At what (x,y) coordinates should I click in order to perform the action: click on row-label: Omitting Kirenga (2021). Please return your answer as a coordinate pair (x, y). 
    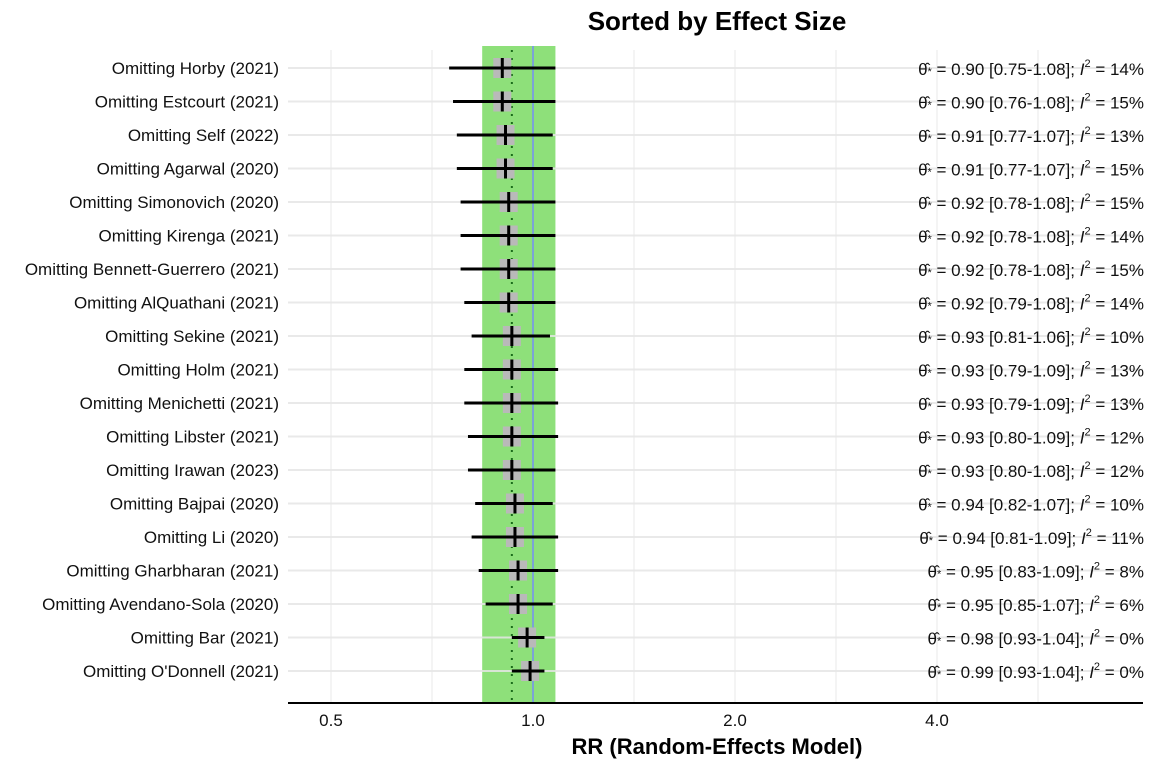
    Looking at the image, I should click on (189, 236).